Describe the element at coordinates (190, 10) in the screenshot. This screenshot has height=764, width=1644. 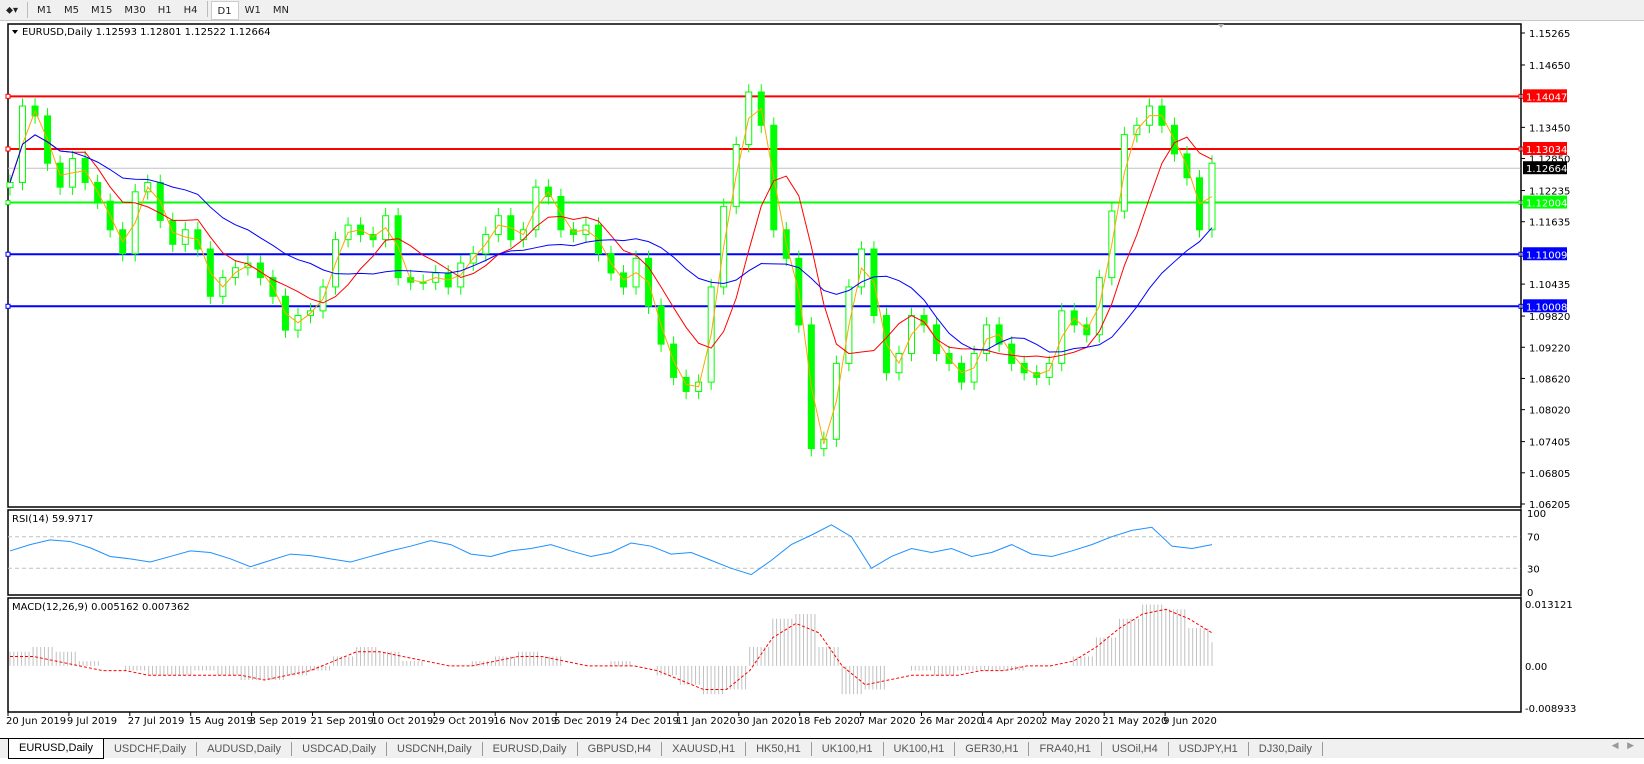
I see `timeframe-h4: H4` at that location.